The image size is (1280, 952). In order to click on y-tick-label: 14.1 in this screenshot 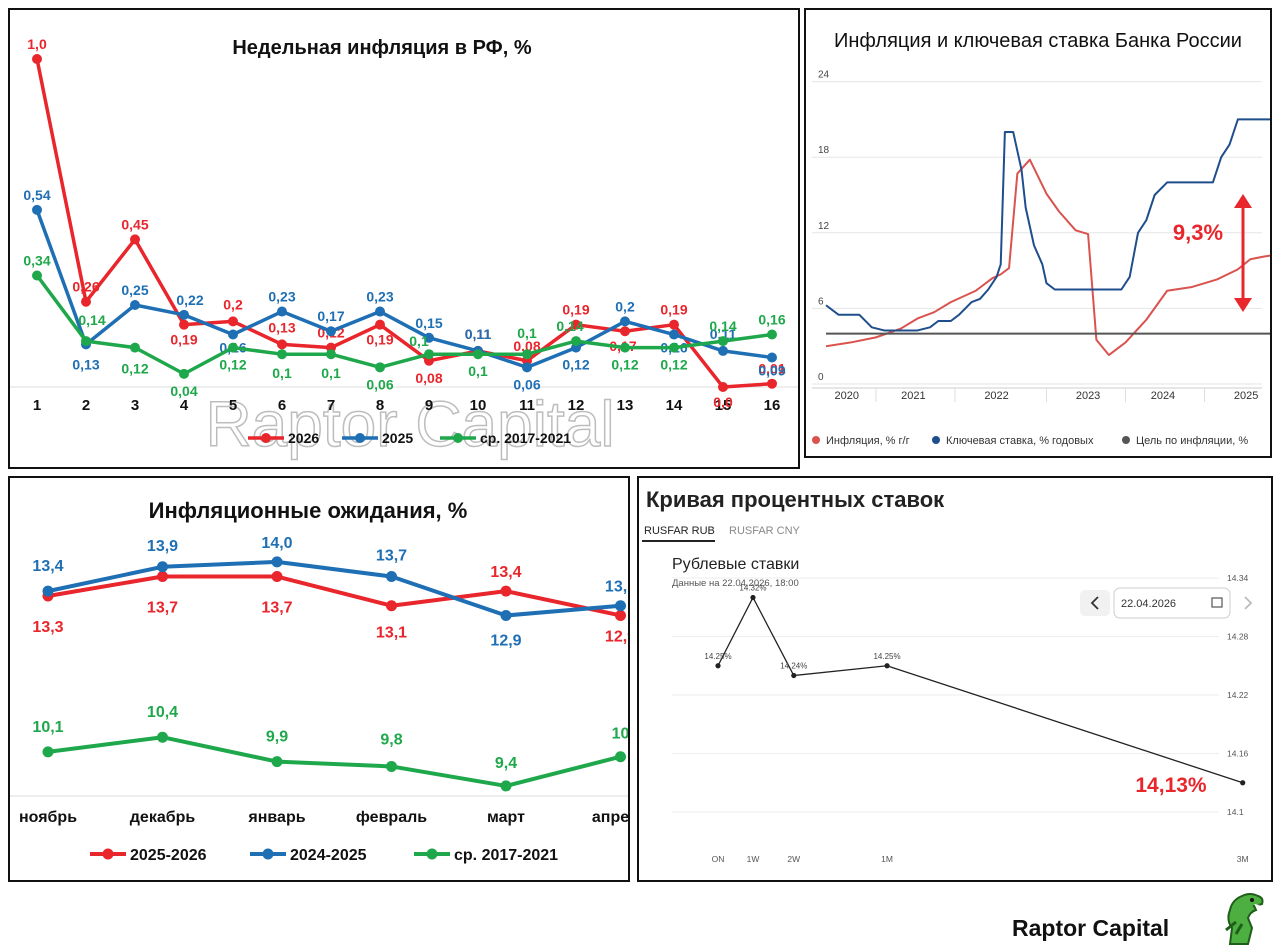, I will do `click(1235, 812)`.